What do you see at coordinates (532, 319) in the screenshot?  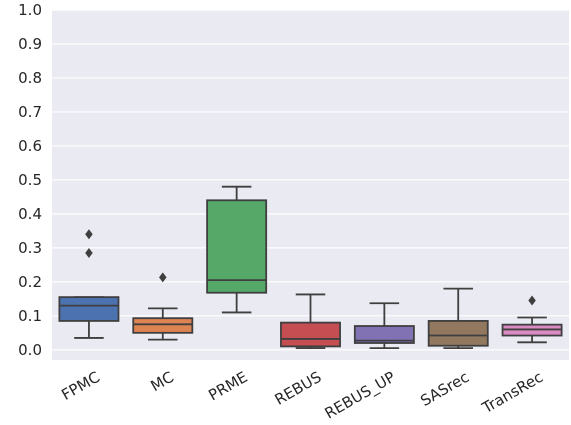 I see `box-transrec` at bounding box center [532, 319].